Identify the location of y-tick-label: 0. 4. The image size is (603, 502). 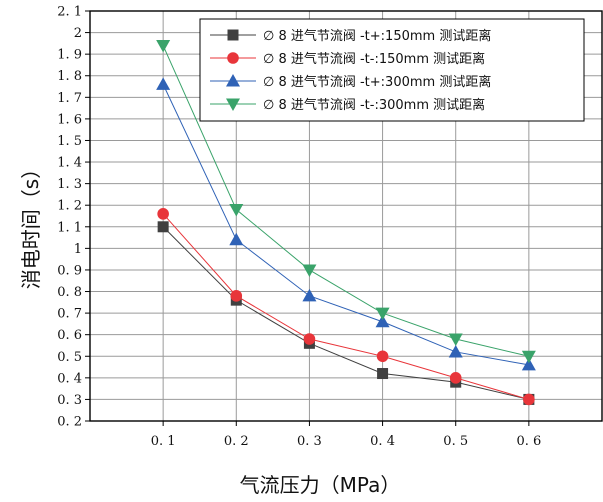
(69, 378).